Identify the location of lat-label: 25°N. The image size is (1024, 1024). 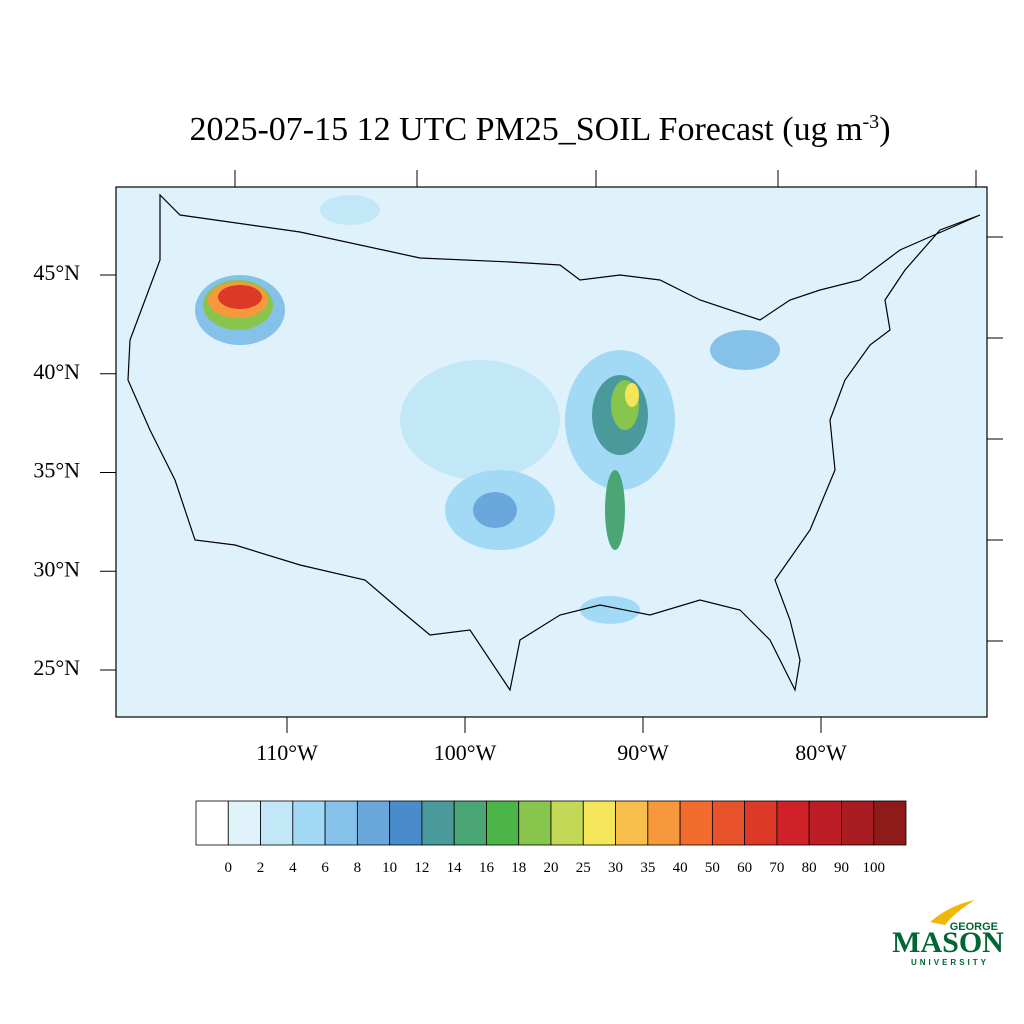
(56, 667).